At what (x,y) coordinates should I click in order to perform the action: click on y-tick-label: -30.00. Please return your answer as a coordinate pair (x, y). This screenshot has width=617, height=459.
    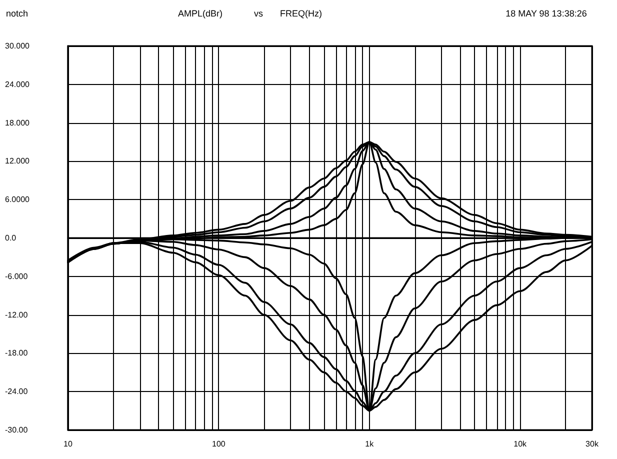
    Looking at the image, I should click on (16, 430).